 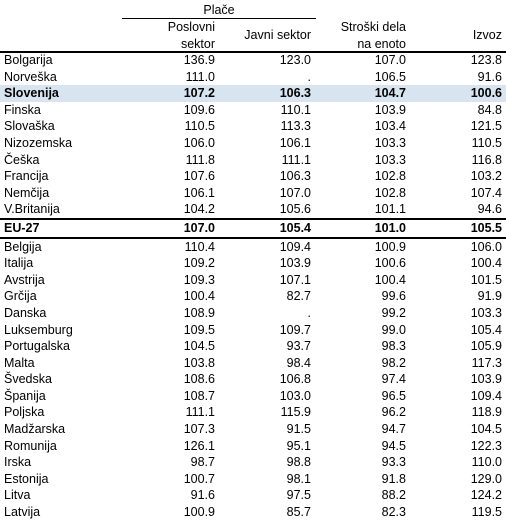 I want to click on country-name: Poljska, so click(x=24, y=412).